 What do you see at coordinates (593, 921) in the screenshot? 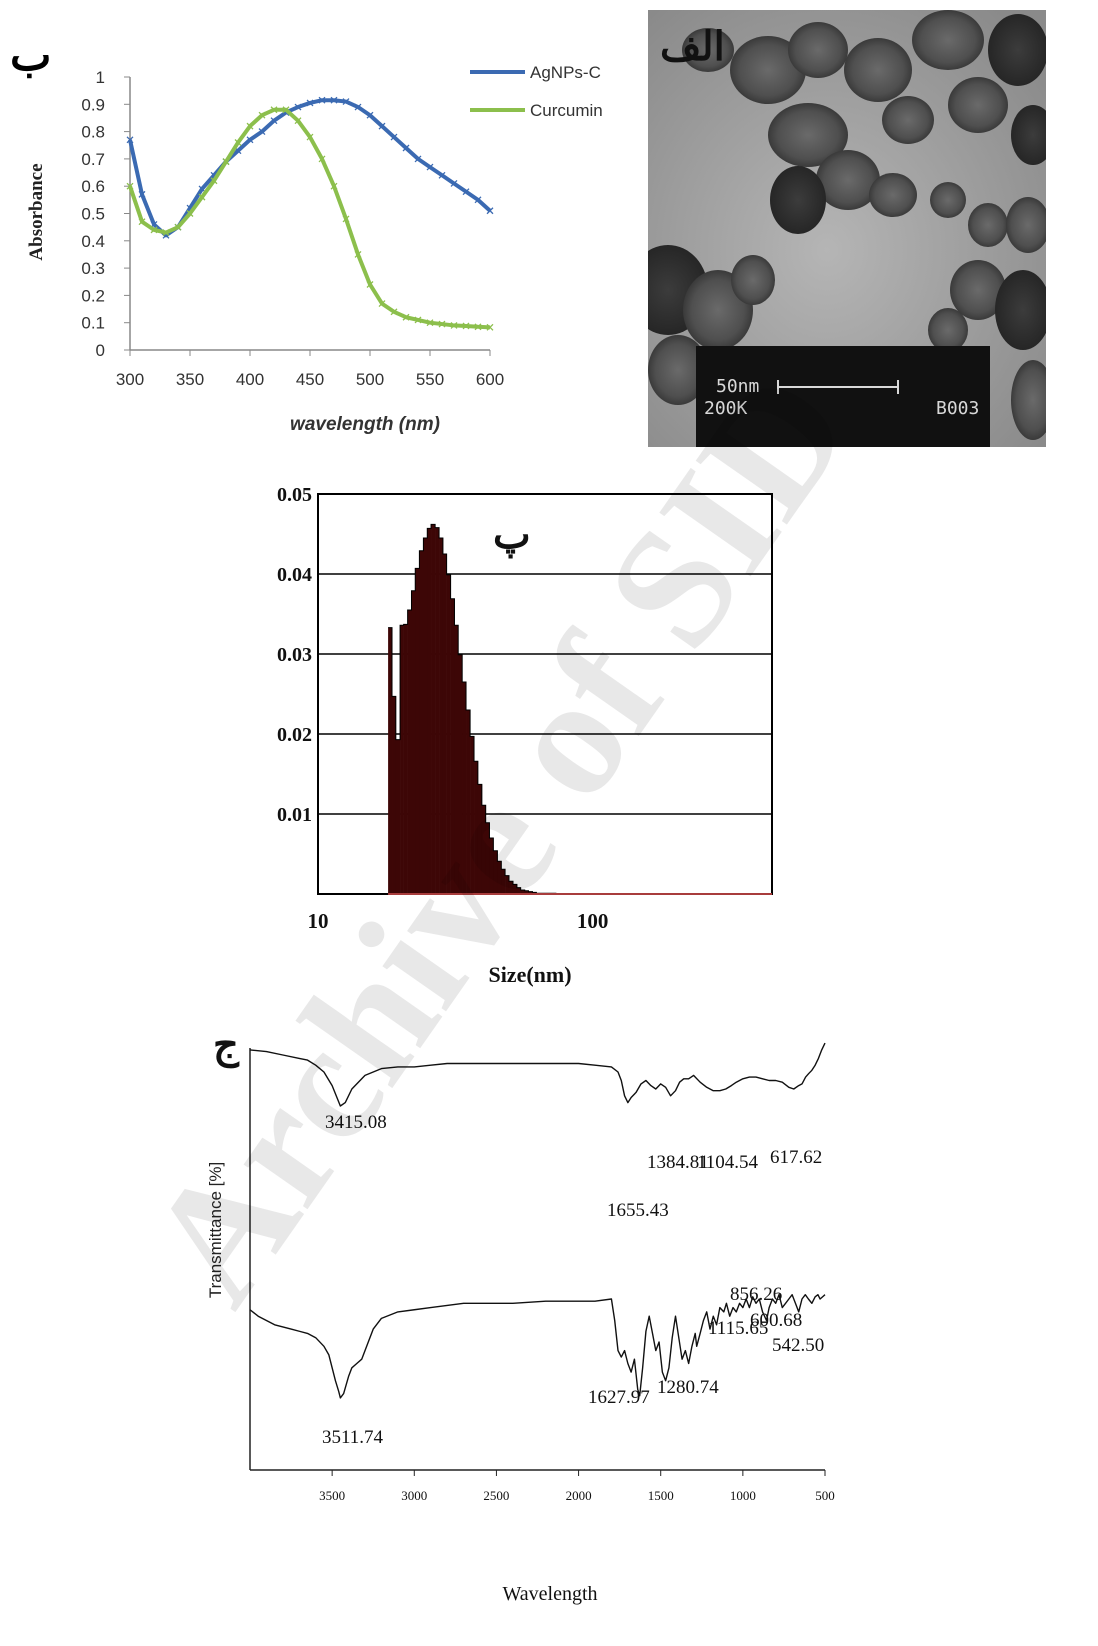
I see `dls-x-tick-label: 100` at bounding box center [593, 921].